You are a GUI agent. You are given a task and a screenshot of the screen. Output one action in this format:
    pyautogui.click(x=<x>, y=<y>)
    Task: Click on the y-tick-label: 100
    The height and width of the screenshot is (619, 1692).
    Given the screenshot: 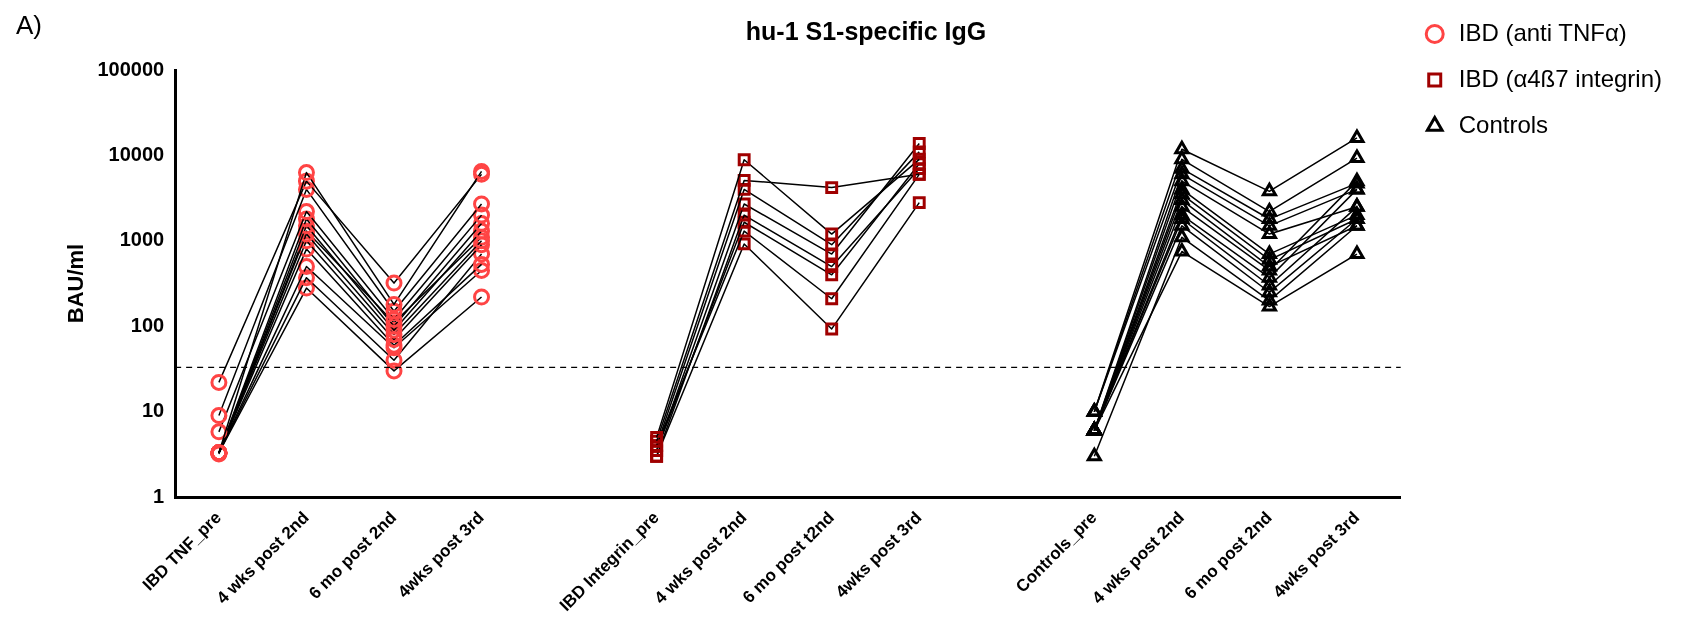 What is the action you would take?
    pyautogui.click(x=147, y=324)
    